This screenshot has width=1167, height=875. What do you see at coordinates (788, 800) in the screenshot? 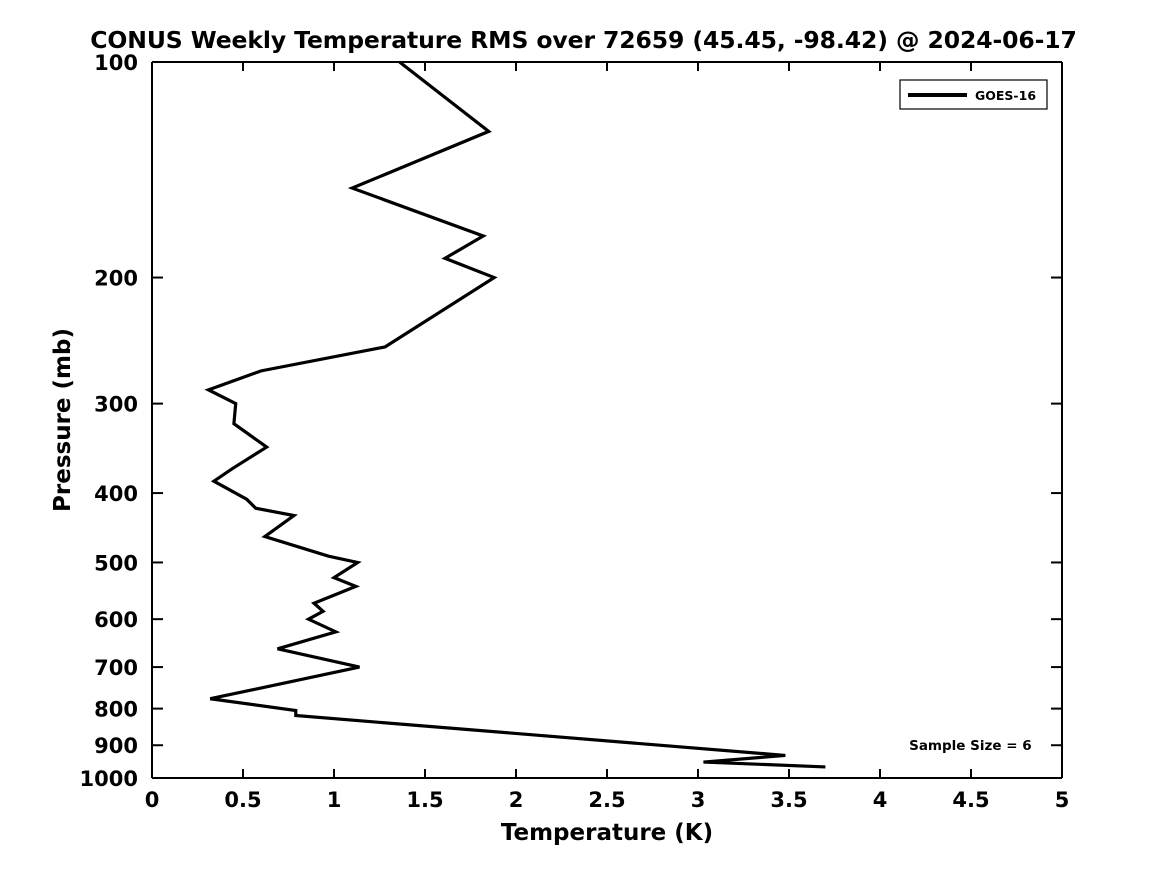
I see `x-tick-label: 3.5` at bounding box center [788, 800].